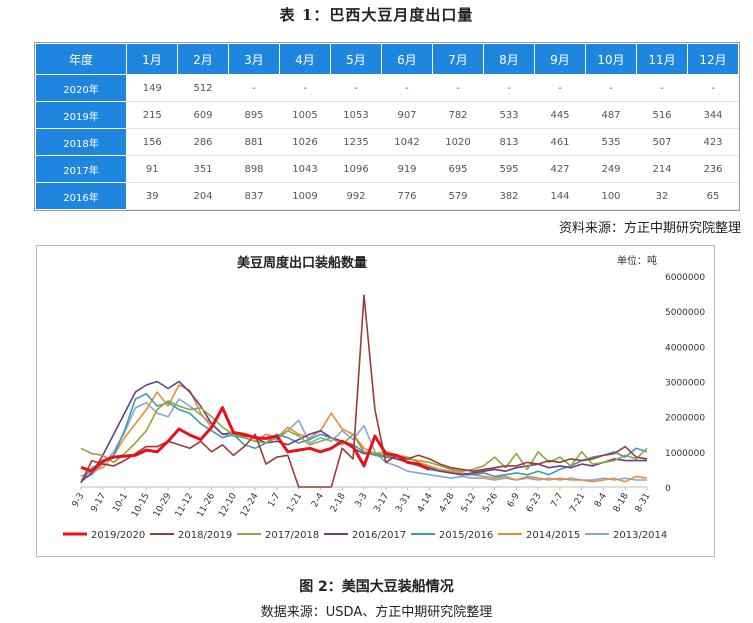 This screenshot has width=753, height=623. Describe the element at coordinates (305, 115) in the screenshot. I see `table-cell: 1005` at that location.